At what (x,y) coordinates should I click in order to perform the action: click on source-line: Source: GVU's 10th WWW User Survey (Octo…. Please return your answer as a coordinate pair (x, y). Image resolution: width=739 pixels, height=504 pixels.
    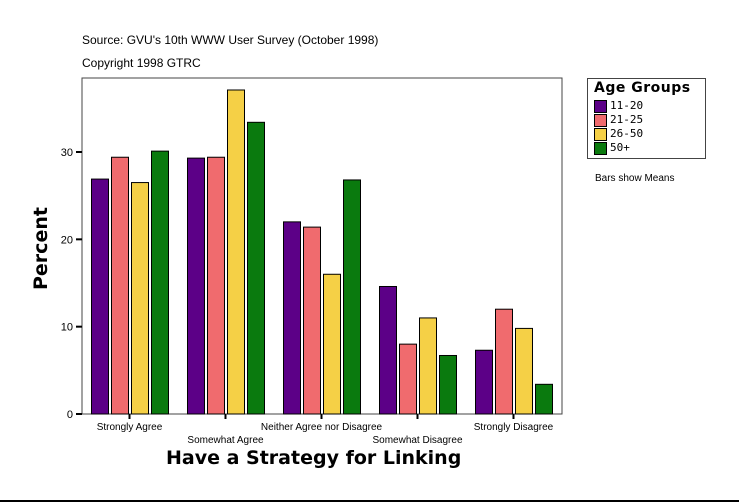
    Looking at the image, I should click on (230, 40).